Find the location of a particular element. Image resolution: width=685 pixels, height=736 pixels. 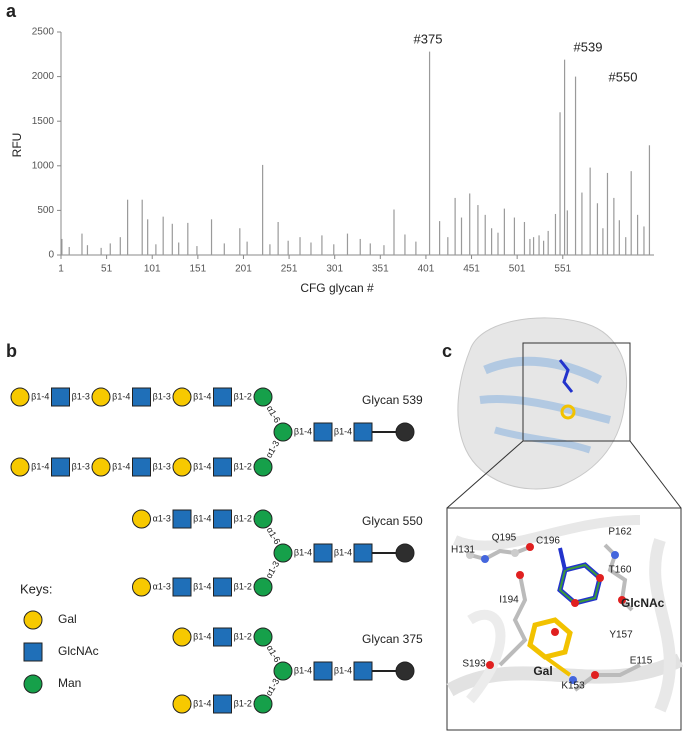

x-tick-label: 51 is located at coordinates (107, 269).